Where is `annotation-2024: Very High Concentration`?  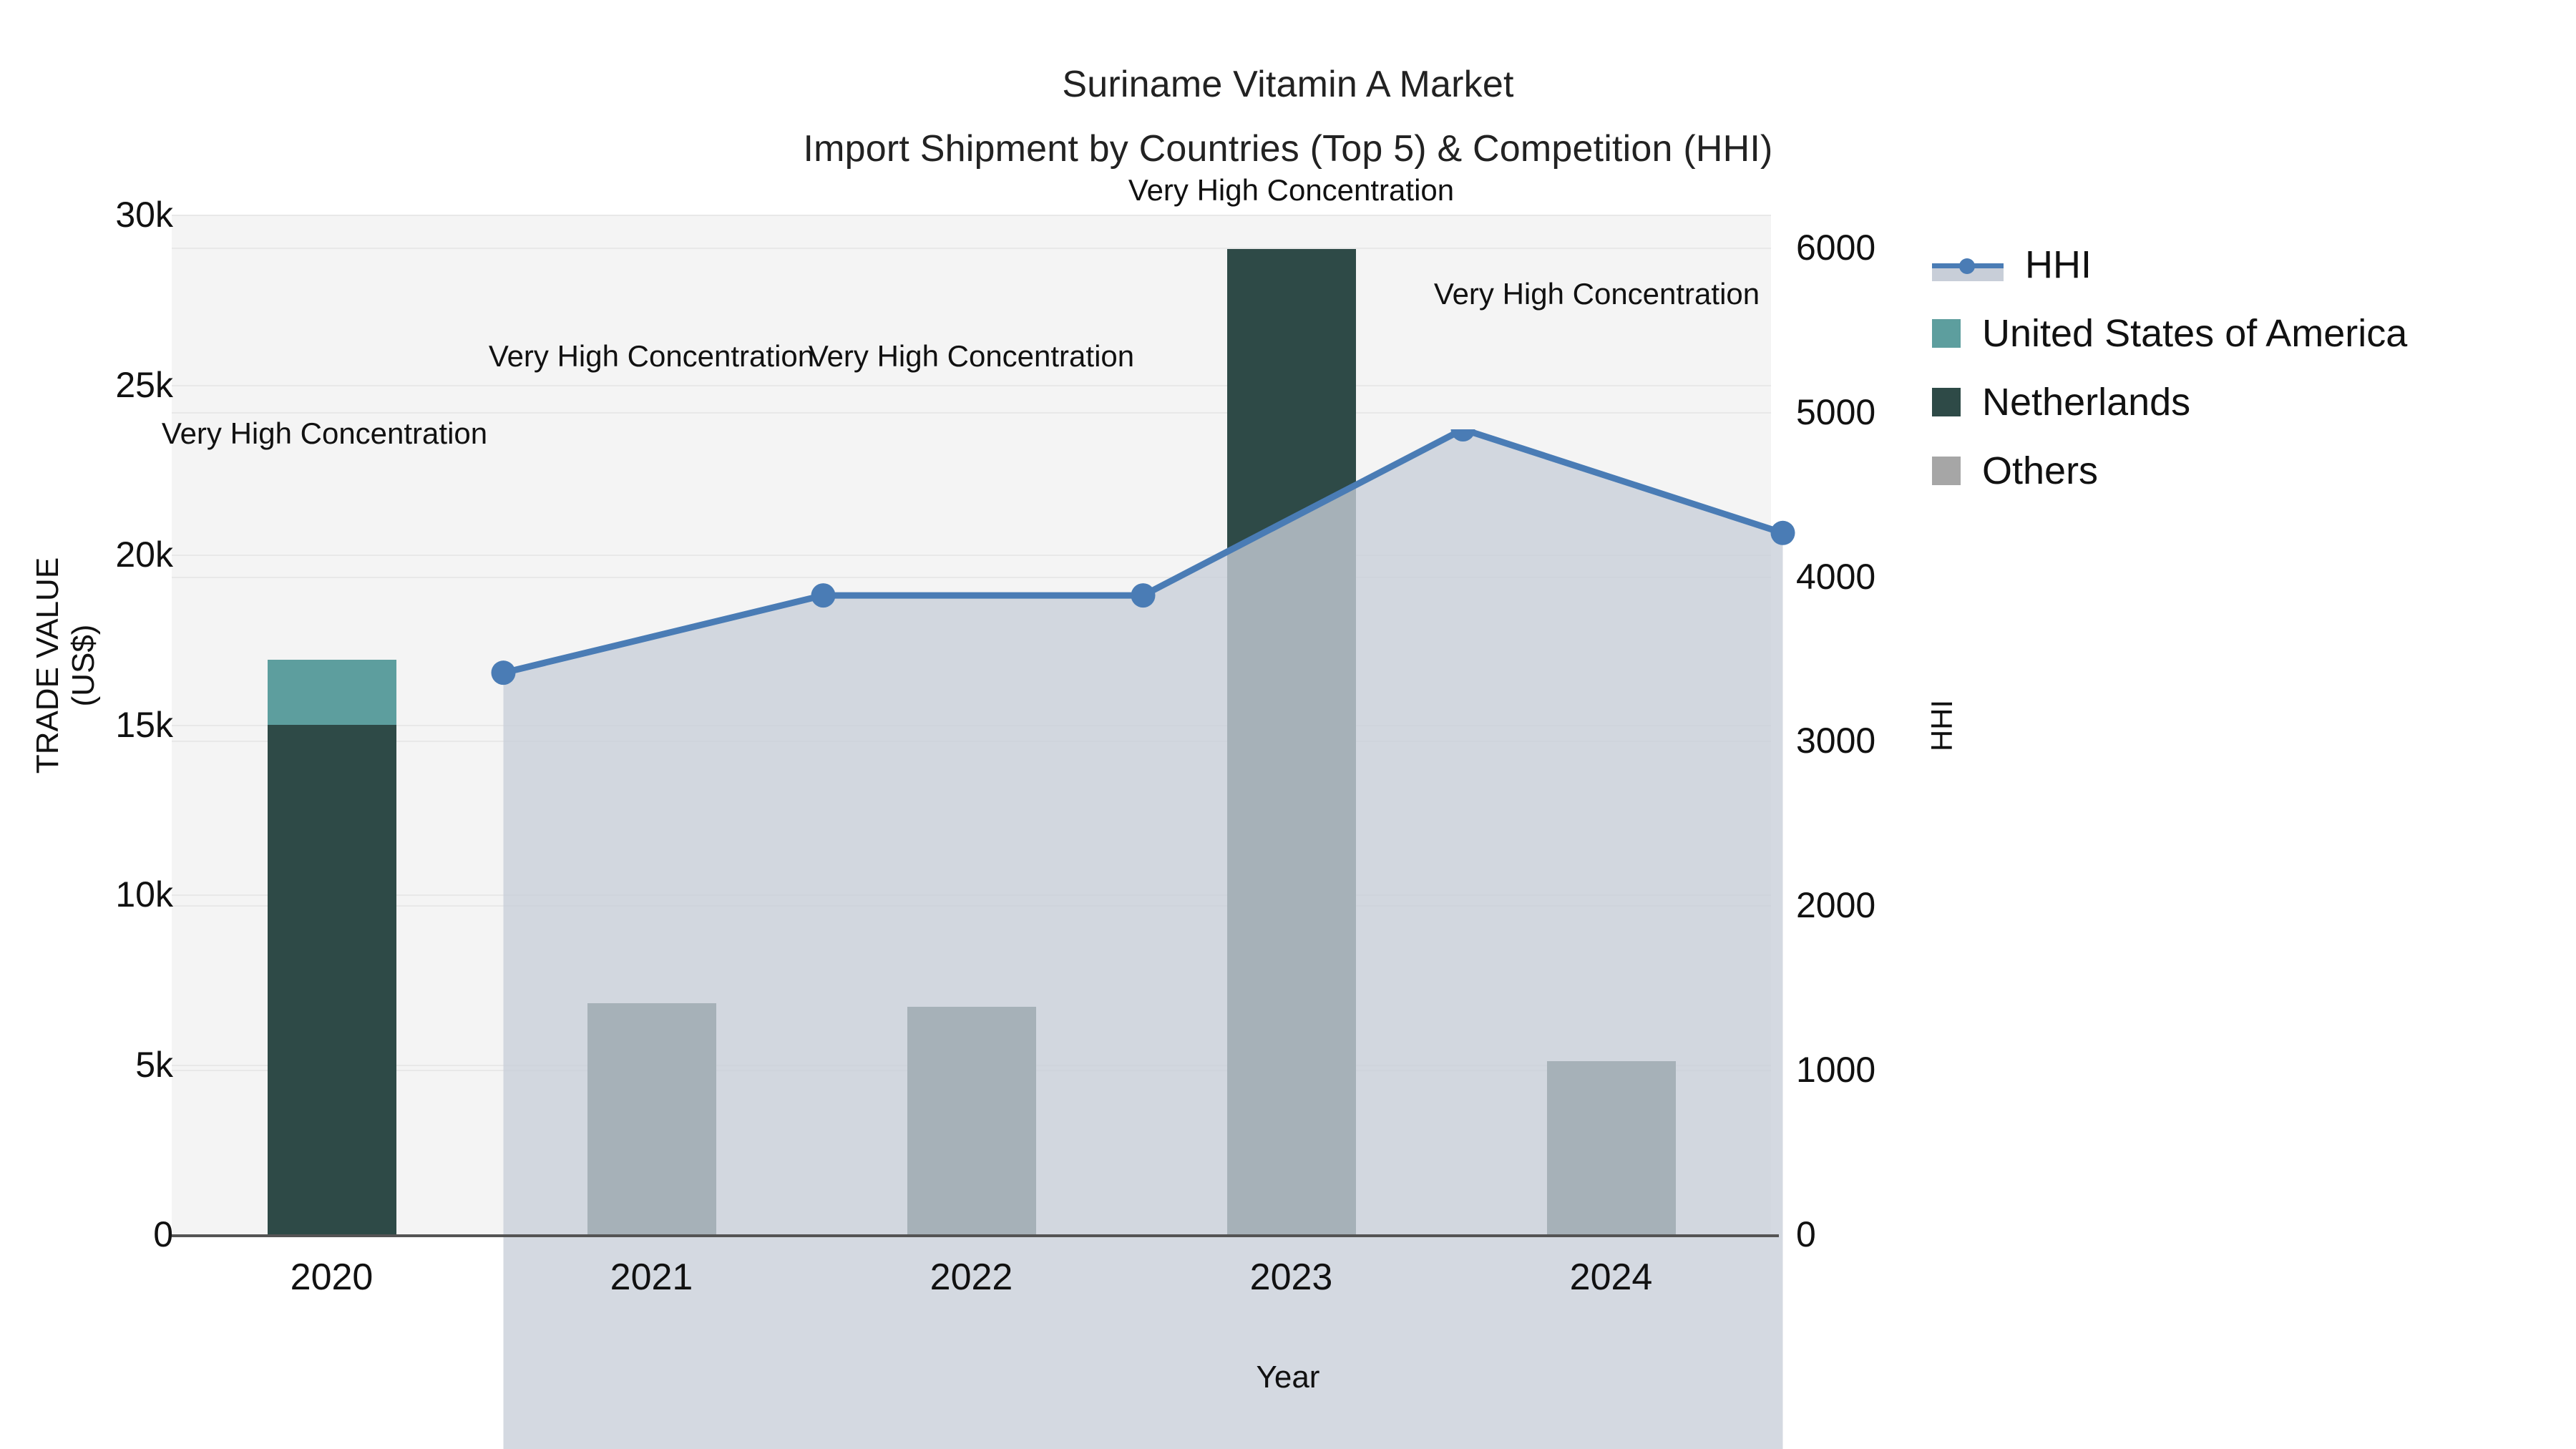
annotation-2024: Very High Concentration is located at coordinates (1596, 293).